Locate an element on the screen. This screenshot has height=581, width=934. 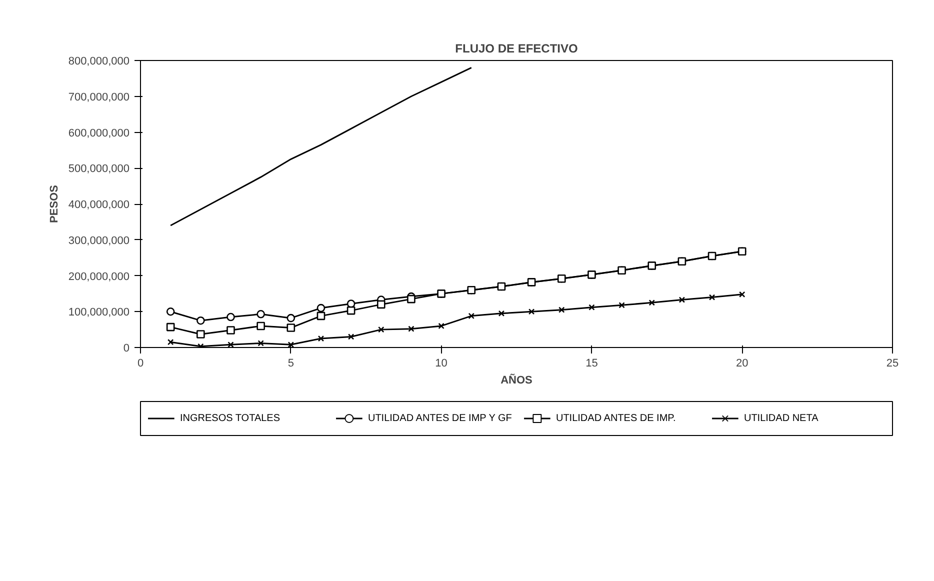
legend-label: UTILIDAD NETA is located at coordinates (781, 418).